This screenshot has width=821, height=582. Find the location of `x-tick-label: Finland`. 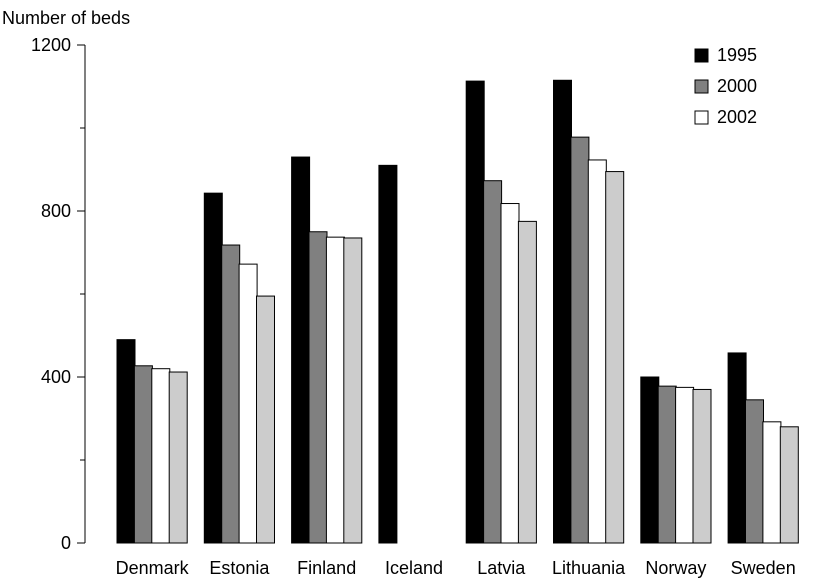

x-tick-label: Finland is located at coordinates (326, 568).